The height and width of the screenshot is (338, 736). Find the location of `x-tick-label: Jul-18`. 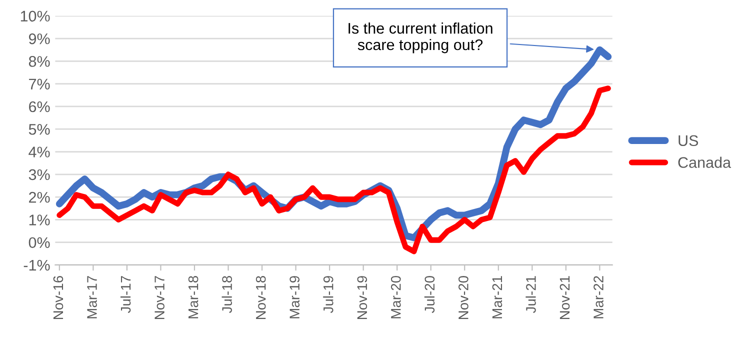

x-tick-label: Jul-18 is located at coordinates (227, 295).